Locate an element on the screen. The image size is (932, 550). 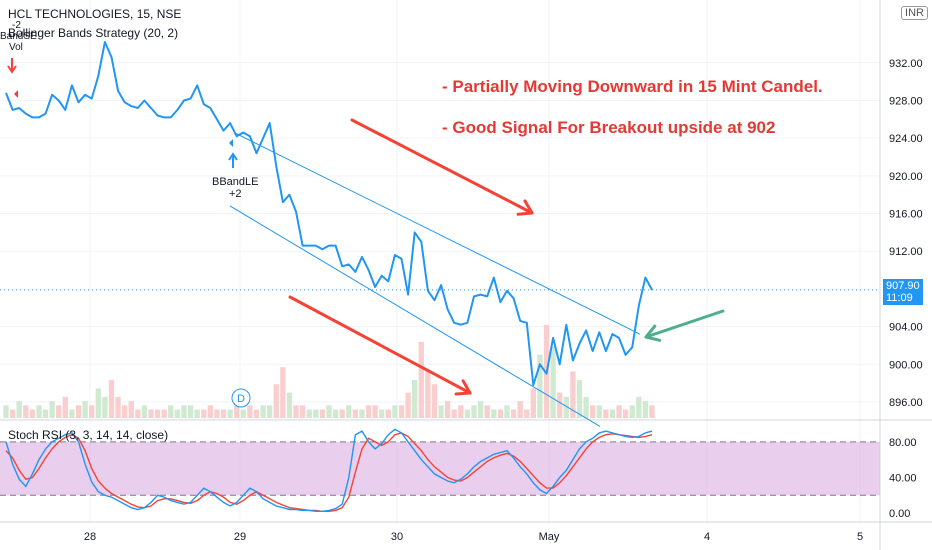
indicator-label: Bollinger Bands Strategy (20, 2) is located at coordinates (93, 33).